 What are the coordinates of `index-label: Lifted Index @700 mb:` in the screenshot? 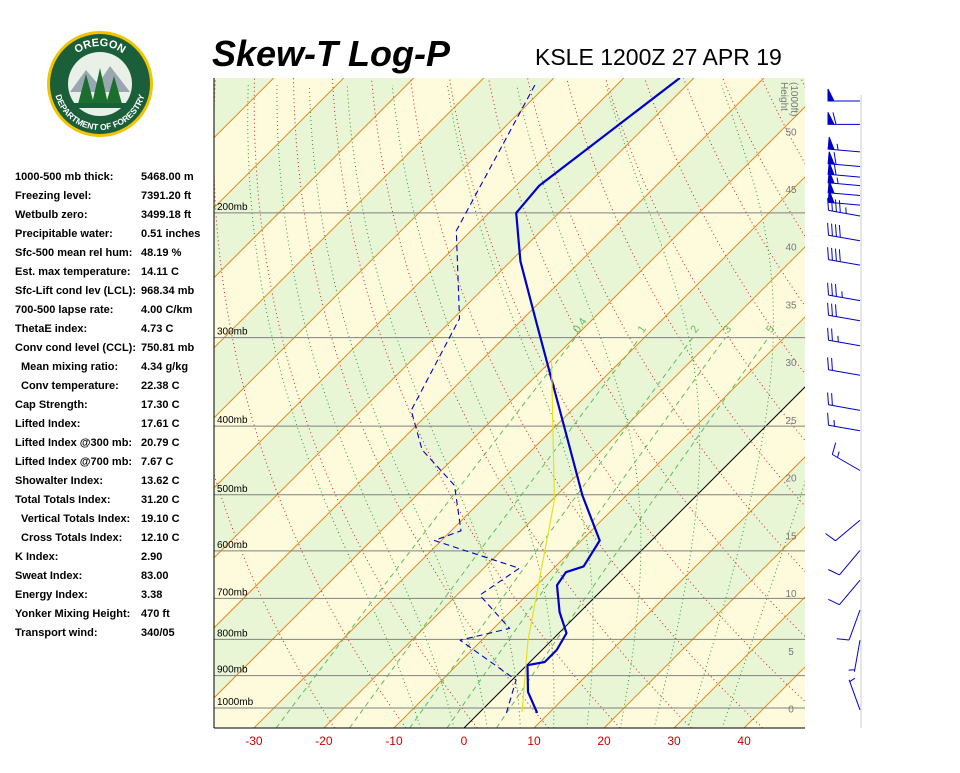 It's located at (73, 462).